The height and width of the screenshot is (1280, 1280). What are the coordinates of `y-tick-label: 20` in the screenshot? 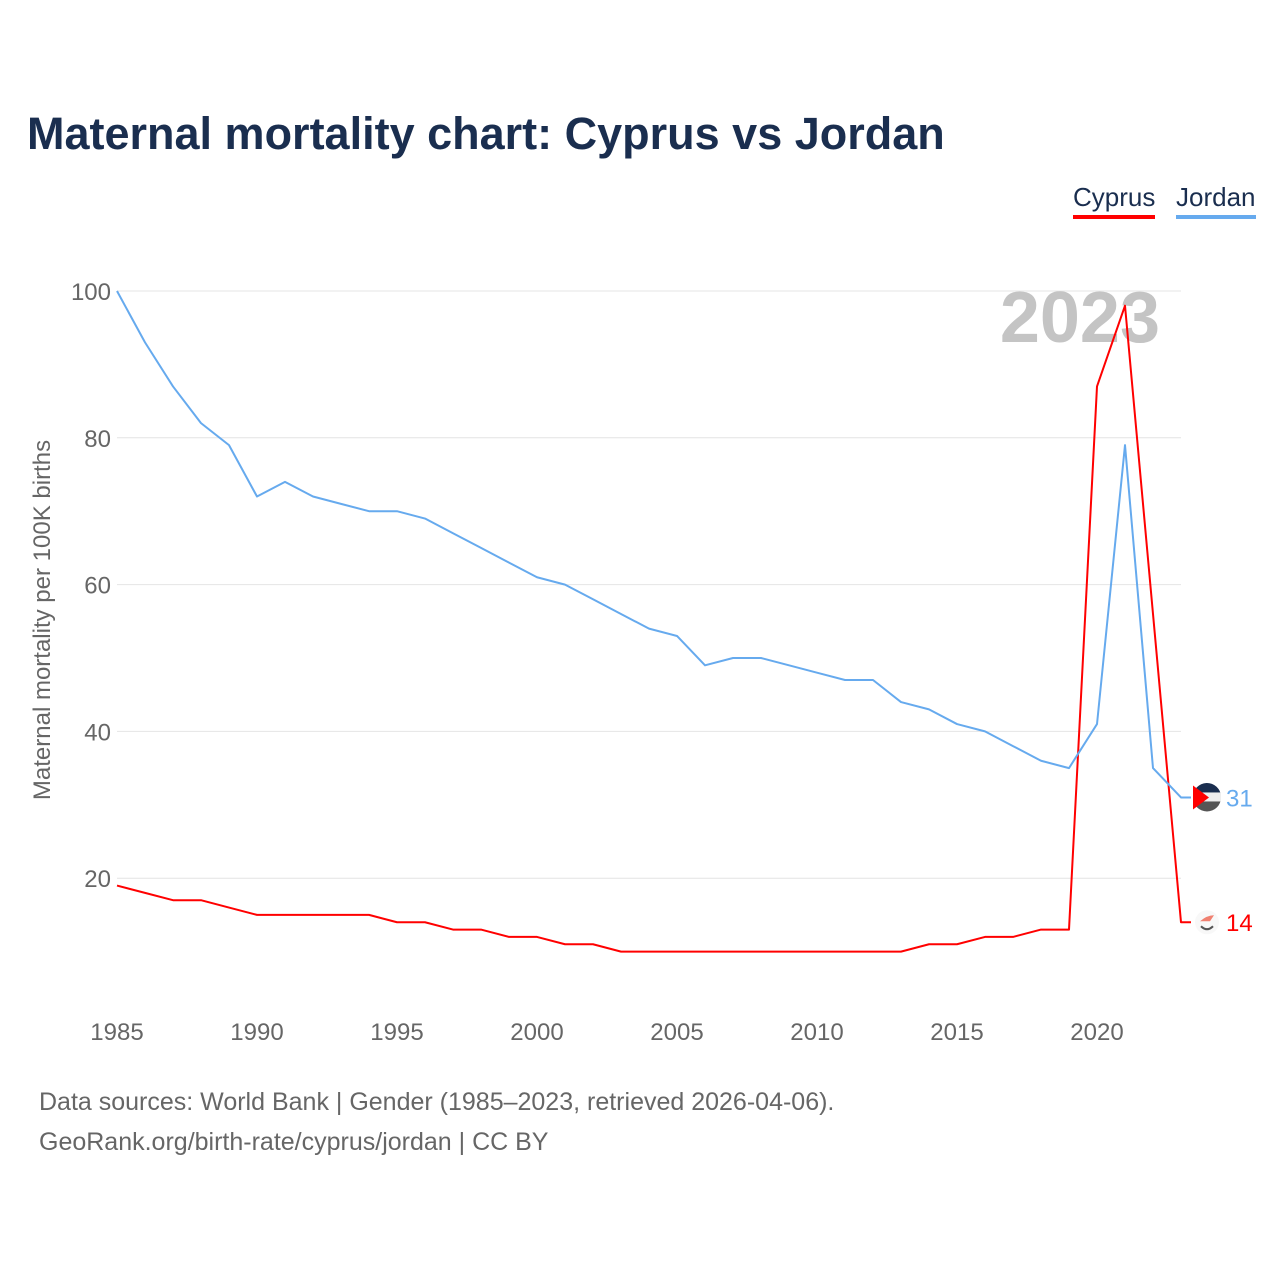 It's located at (97, 879).